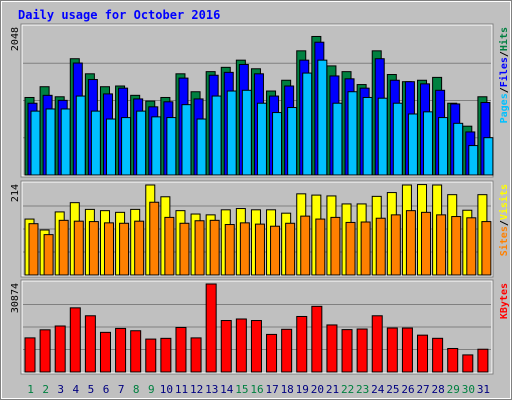 The image size is (512, 400). What do you see at coordinates (504, 39) in the screenshot?
I see `legend-hits: Hits` at bounding box center [504, 39].